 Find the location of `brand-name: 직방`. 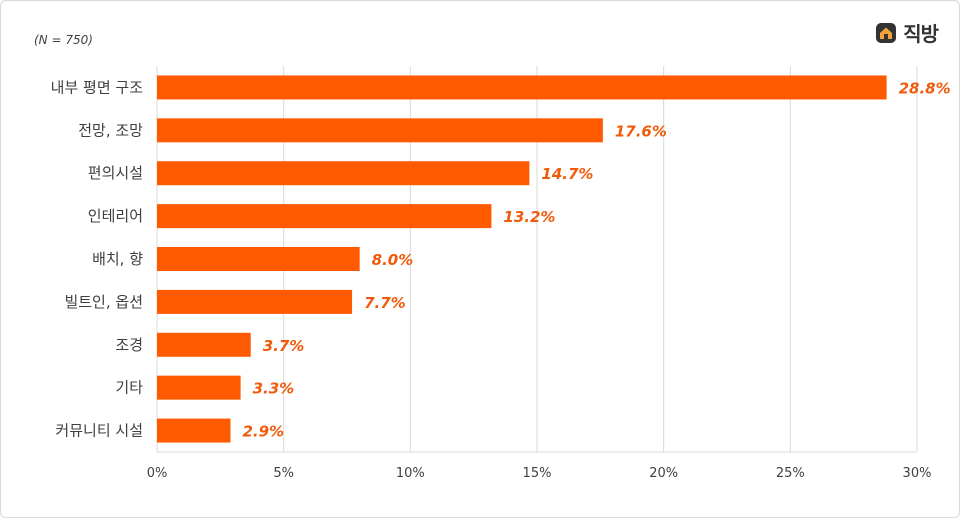

brand-name: 직방 is located at coordinates (921, 34).